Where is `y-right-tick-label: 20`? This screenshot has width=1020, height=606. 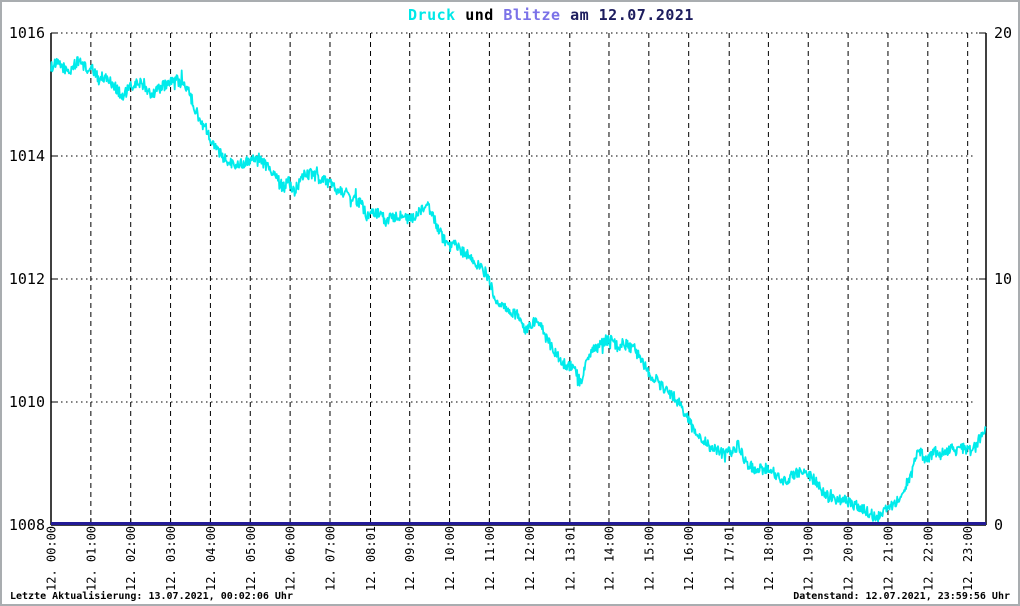
y-right-tick-label: 20 is located at coordinates (1003, 33).